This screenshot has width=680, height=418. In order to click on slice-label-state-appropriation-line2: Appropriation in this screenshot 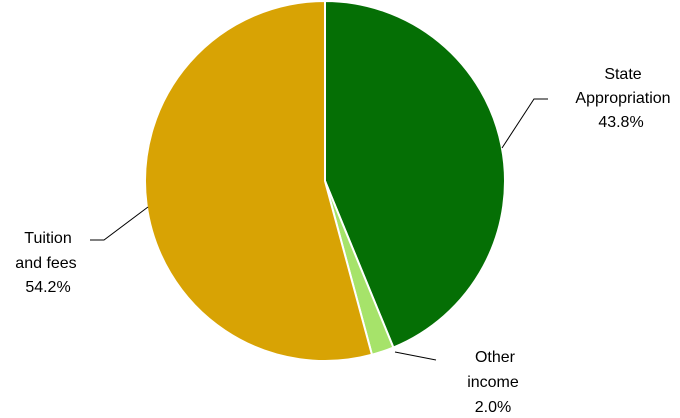, I will do `click(622, 98)`.